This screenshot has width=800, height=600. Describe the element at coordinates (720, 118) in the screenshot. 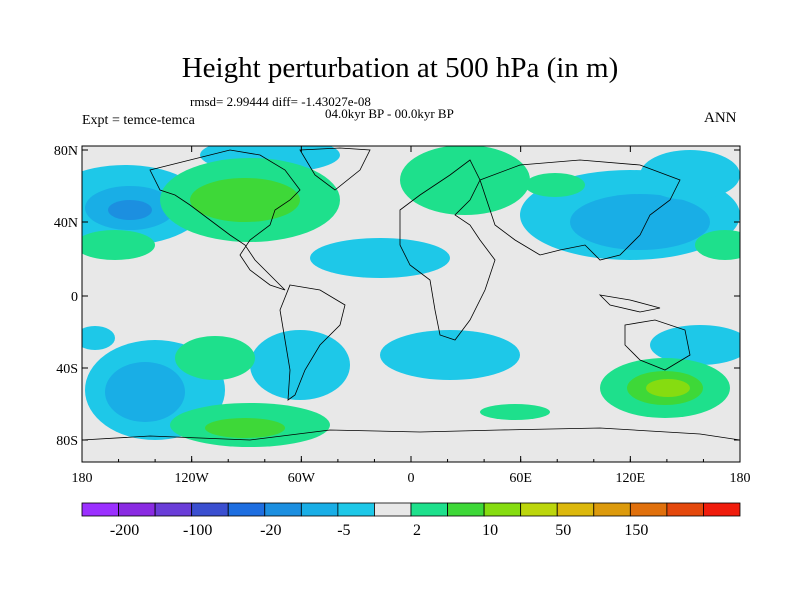

I see `season-label: ANN` at that location.